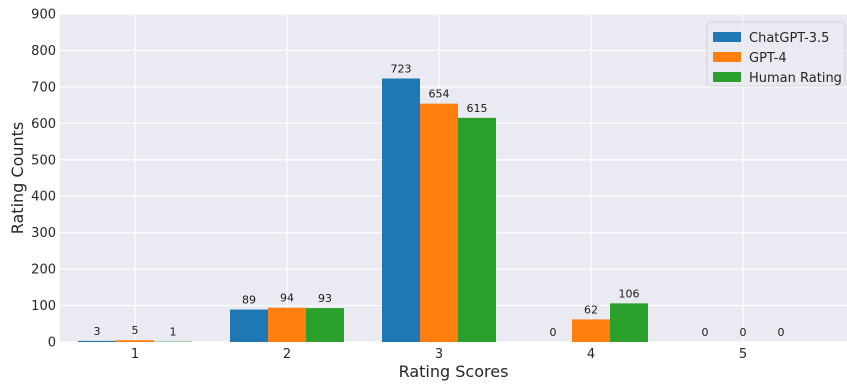 The height and width of the screenshot is (385, 847). What do you see at coordinates (477, 108) in the screenshot?
I see `data-label: 615` at bounding box center [477, 108].